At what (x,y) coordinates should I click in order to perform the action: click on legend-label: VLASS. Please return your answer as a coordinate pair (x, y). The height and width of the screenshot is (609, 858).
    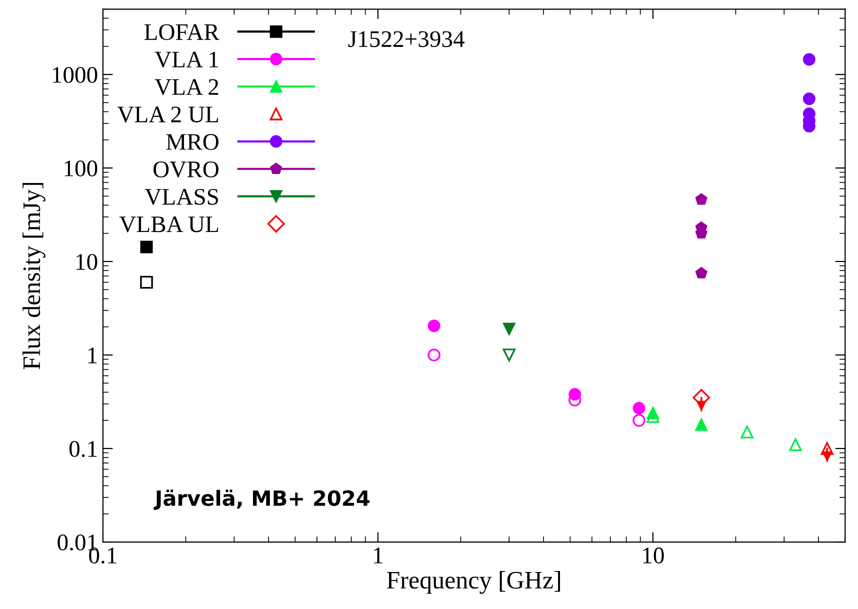
    Looking at the image, I should click on (181, 196).